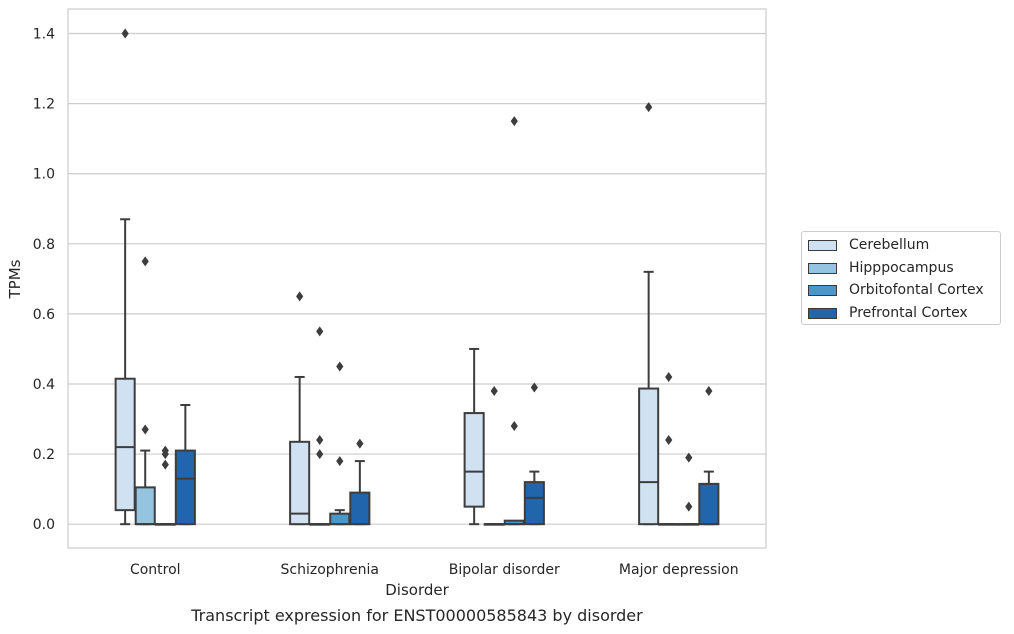 This screenshot has height=634, width=1014. Describe the element at coordinates (44, 245) in the screenshot. I see `y-tick-label: 0.8` at that location.